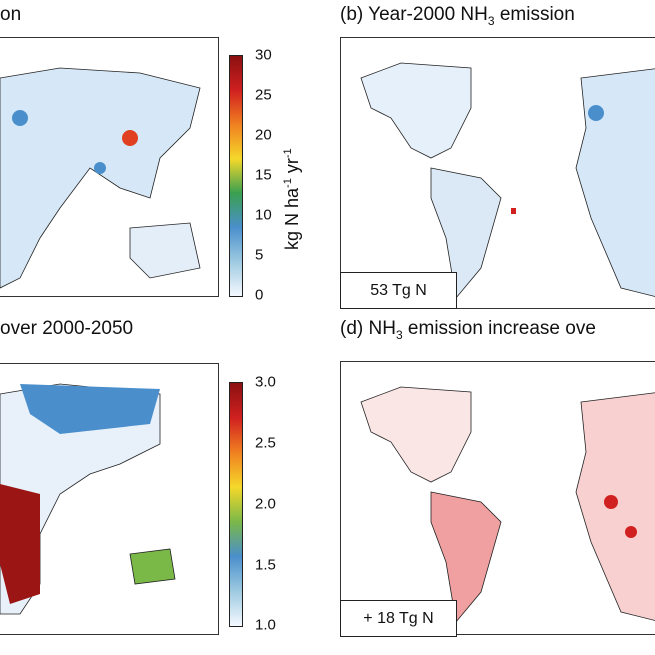  I want to click on emission-map-a, so click(100, 178).